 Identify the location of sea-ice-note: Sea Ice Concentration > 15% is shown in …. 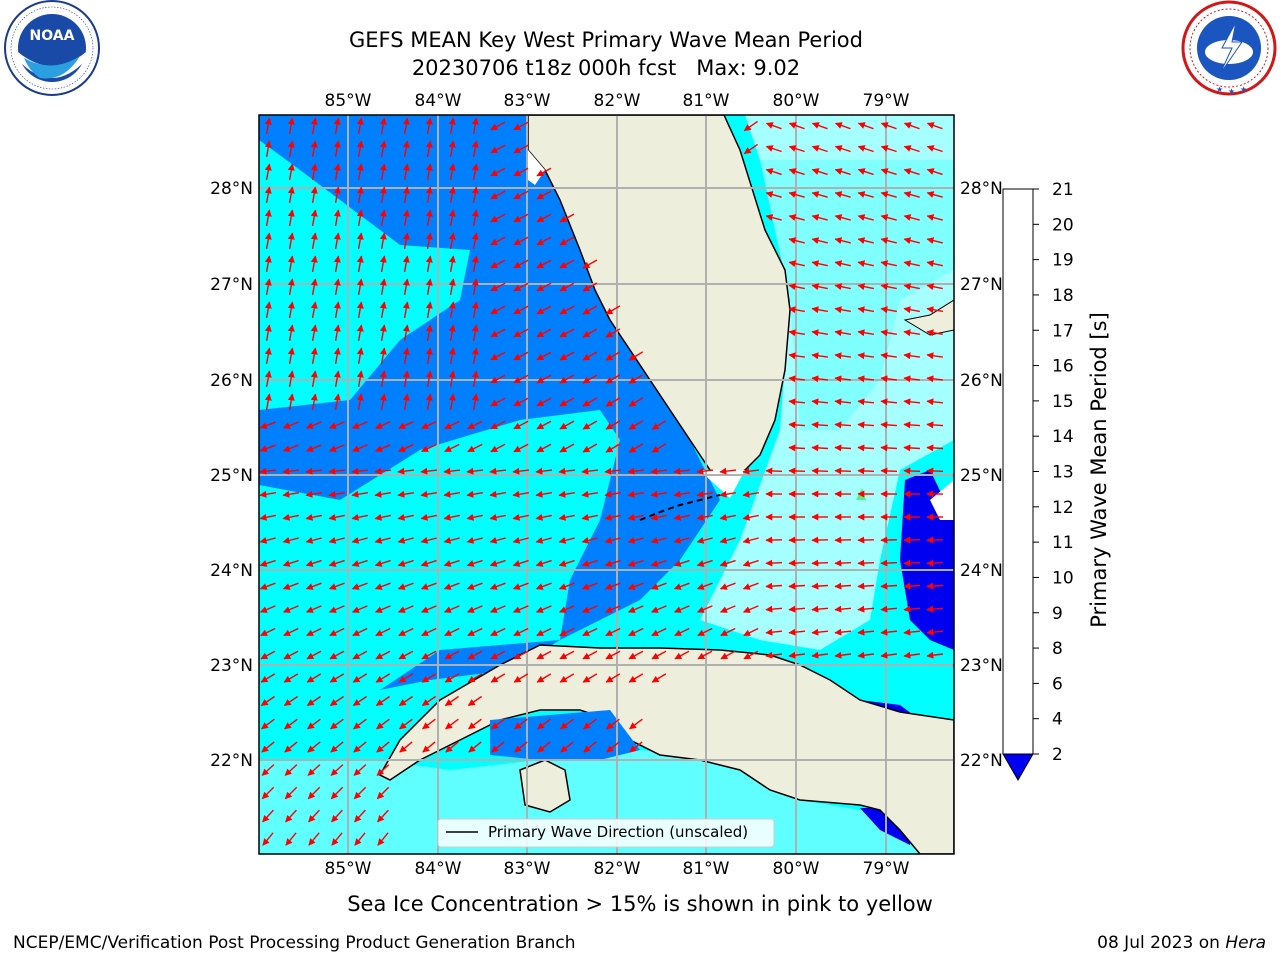
(640, 904).